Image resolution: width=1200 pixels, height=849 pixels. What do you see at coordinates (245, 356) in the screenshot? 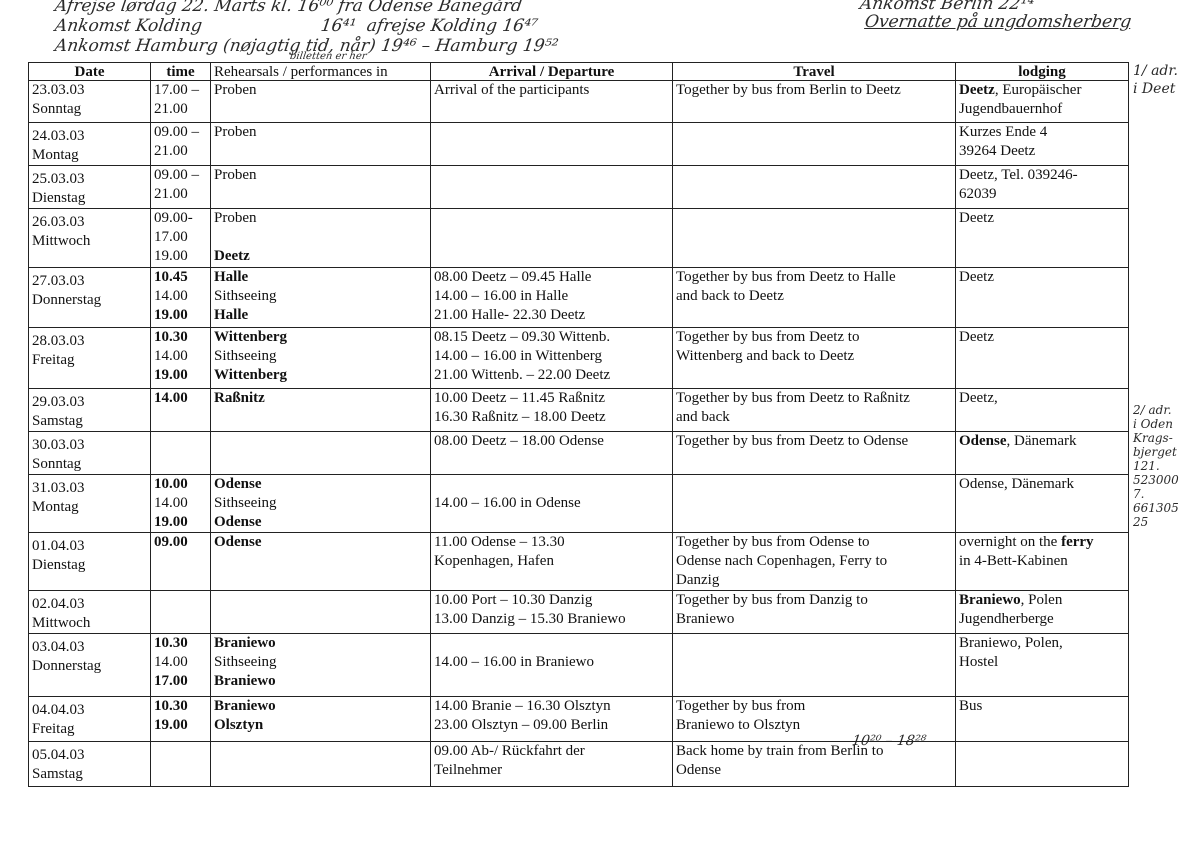
I see `rehearsal-line: Sithseeing` at bounding box center [245, 356].